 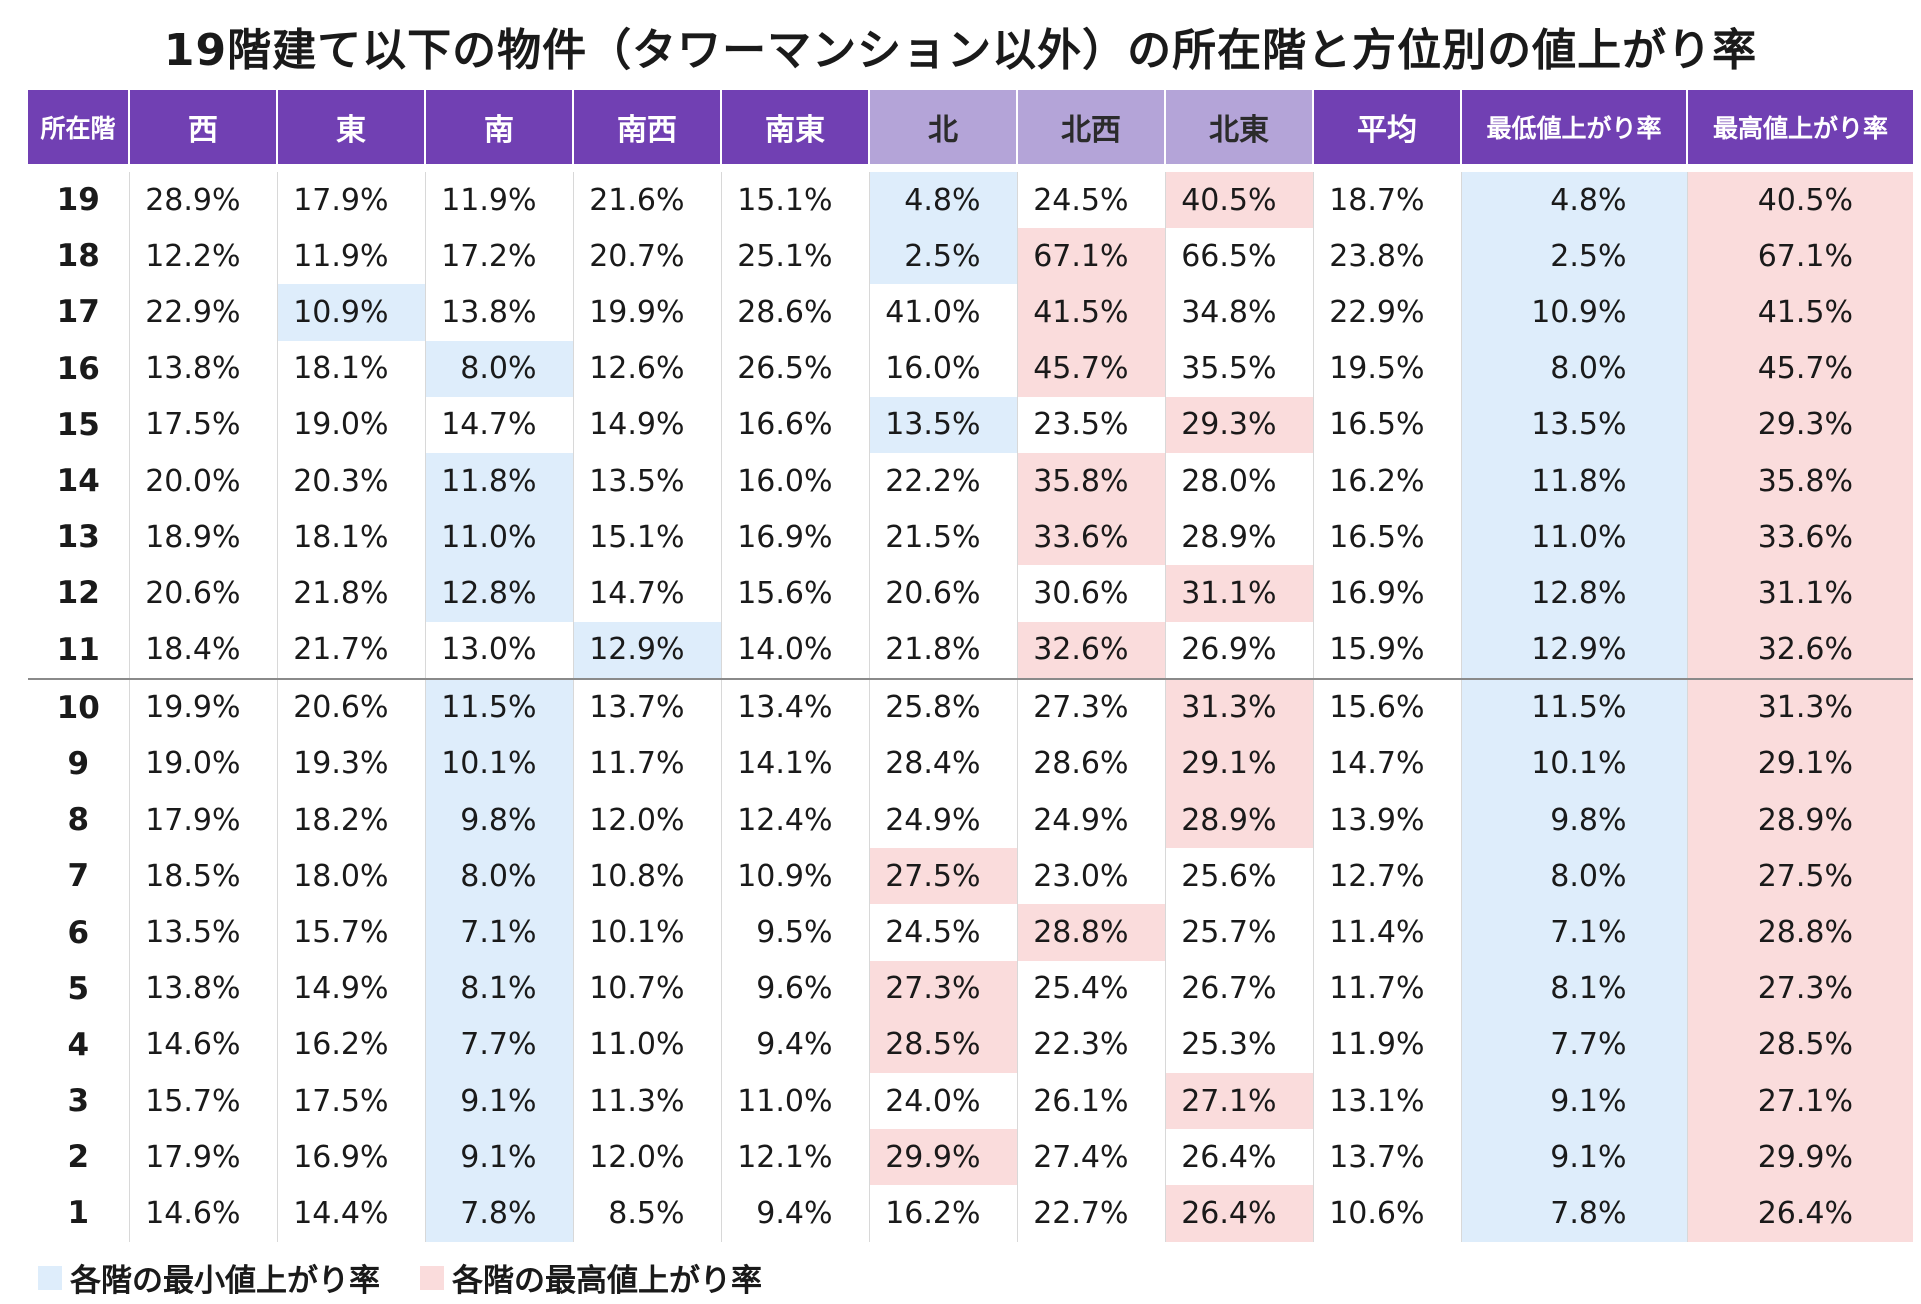 What do you see at coordinates (1573, 424) in the screenshot?
I see `cell-min-rate: 13.5%` at bounding box center [1573, 424].